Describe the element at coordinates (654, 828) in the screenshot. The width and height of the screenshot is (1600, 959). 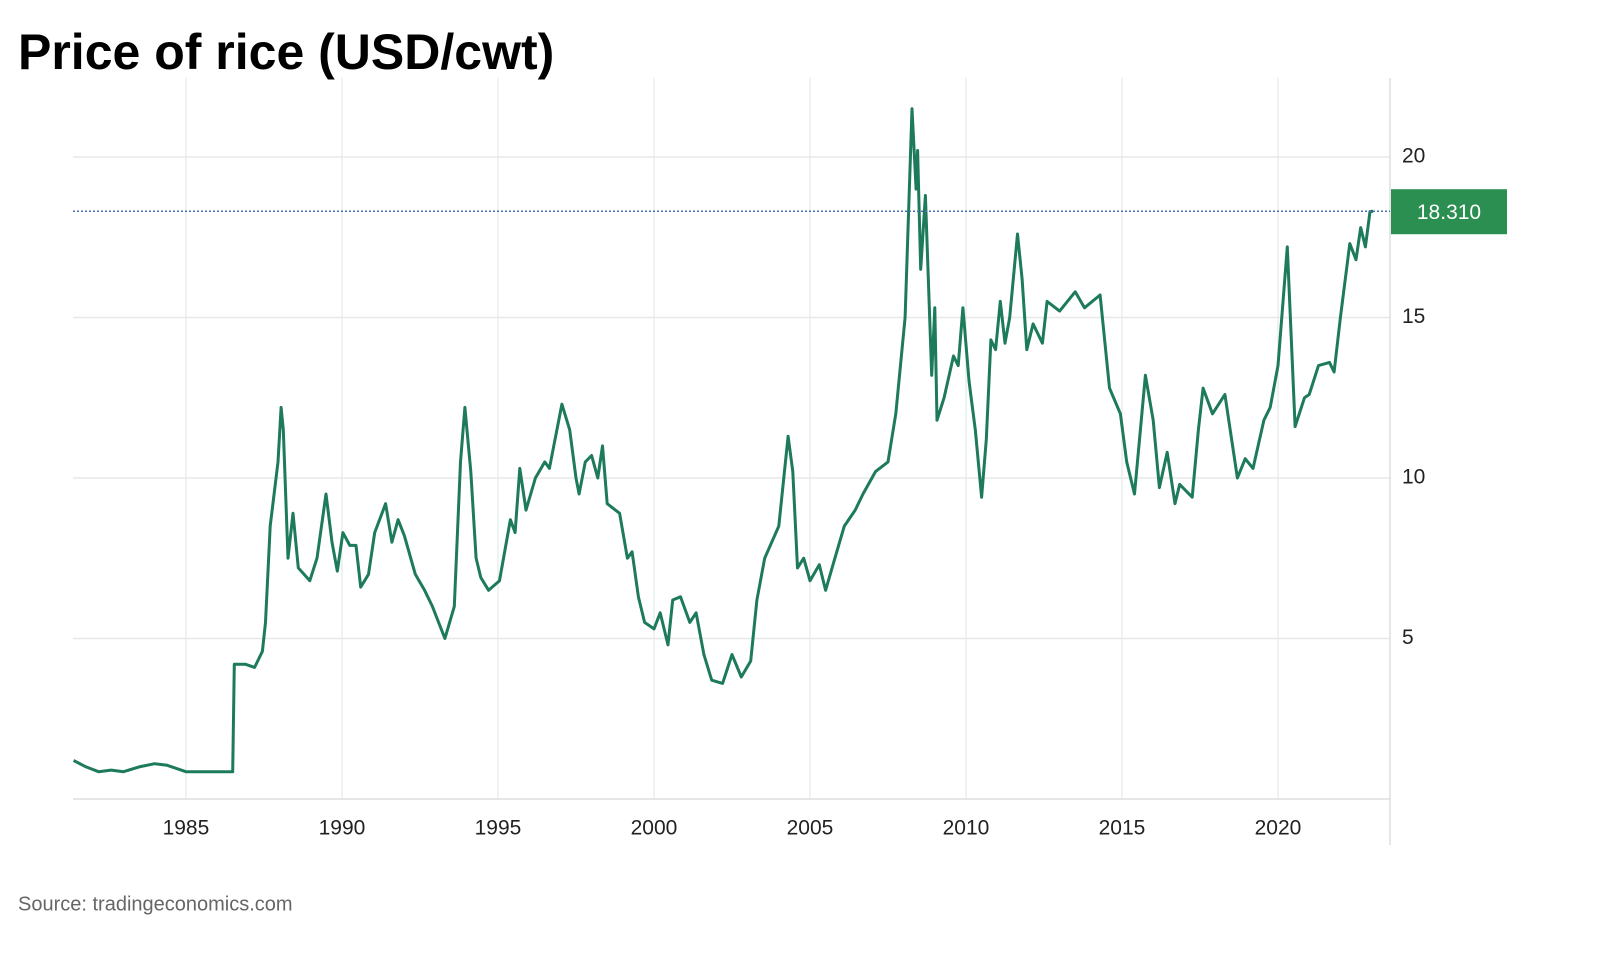
I see `x-tick-label: 2000` at that location.